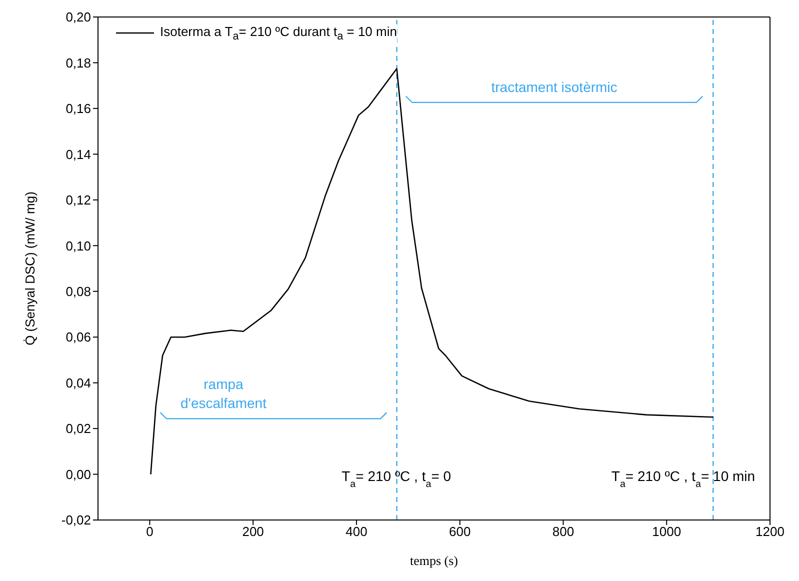 This screenshot has width=799, height=581. I want to click on x-tick-label: 400, so click(357, 532).